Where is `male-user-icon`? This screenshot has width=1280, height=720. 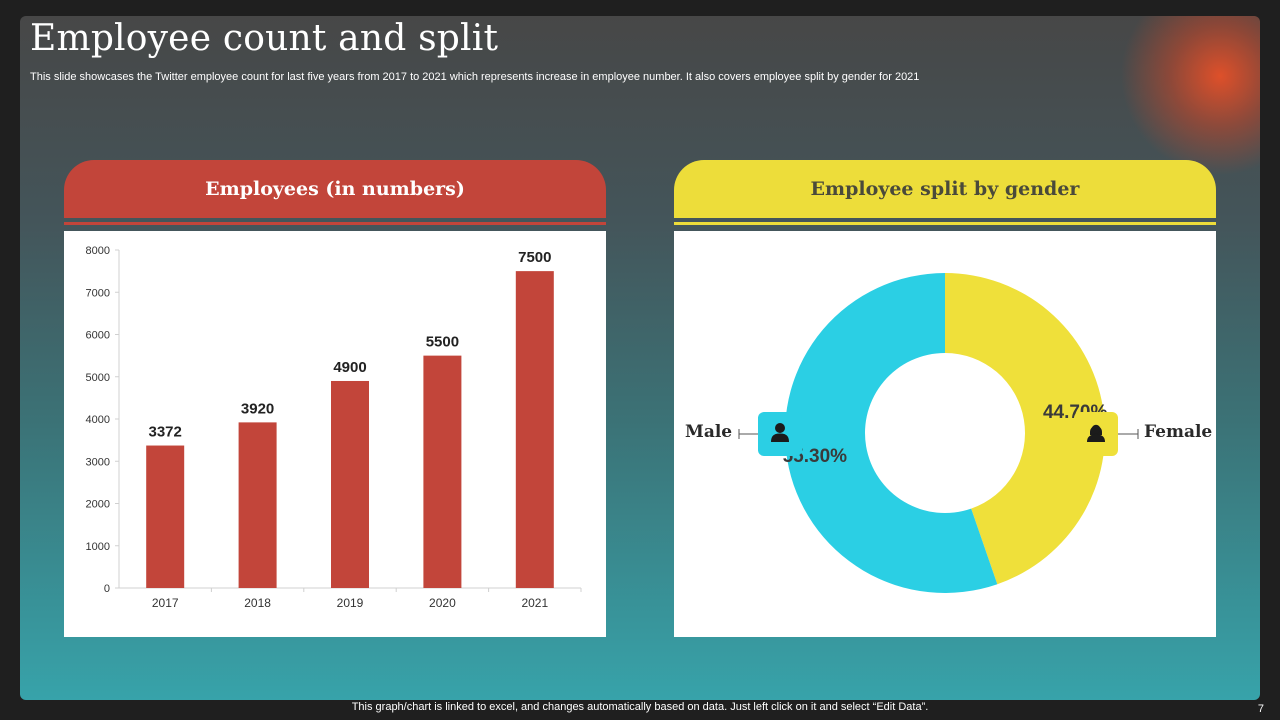 male-user-icon is located at coordinates (780, 434).